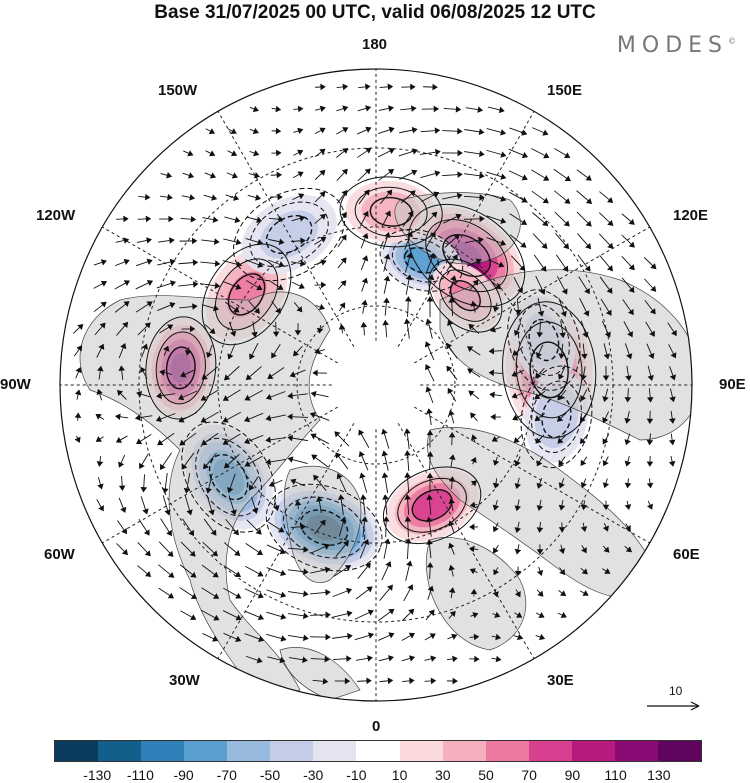  Describe the element at coordinates (572, 775) in the screenshot. I see `colorbar-tick-label: 90` at that location.